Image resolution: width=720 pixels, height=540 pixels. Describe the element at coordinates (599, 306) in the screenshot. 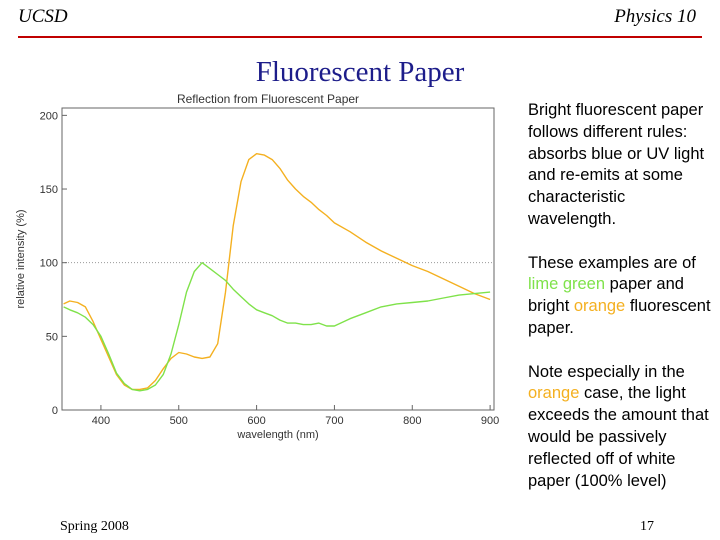

I see `p2-orange-text: orange` at that location.